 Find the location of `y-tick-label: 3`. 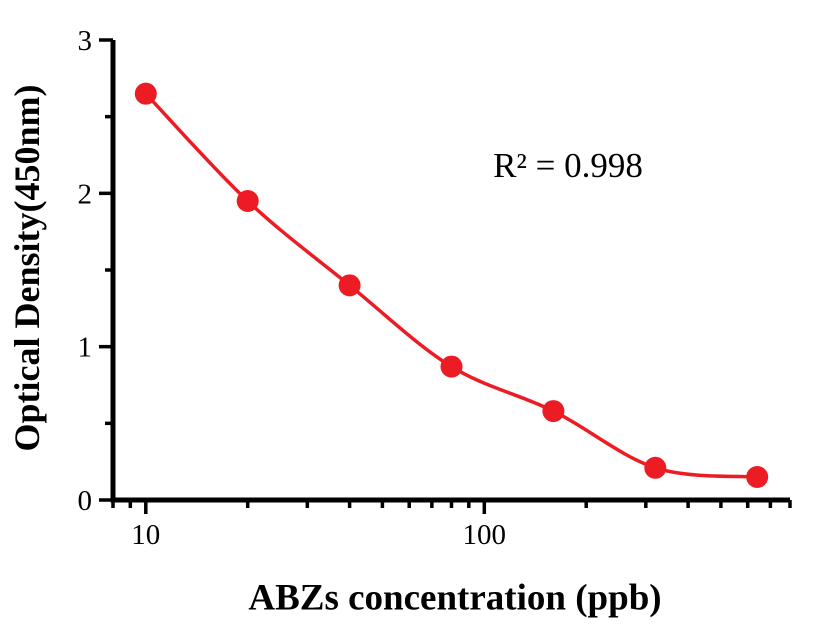

y-tick-label: 3 is located at coordinates (85, 41).